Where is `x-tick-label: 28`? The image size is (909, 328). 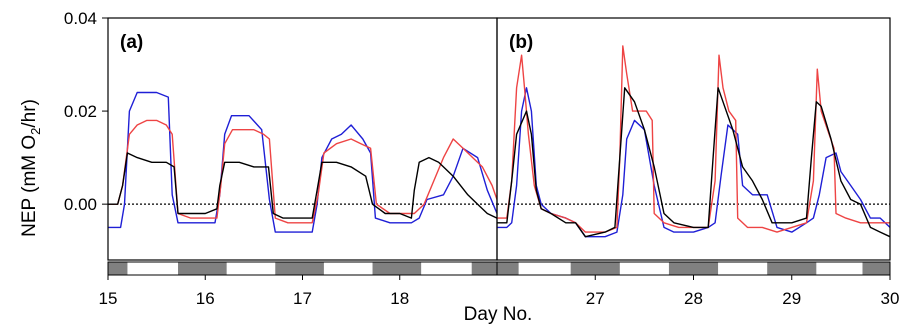
x-tick-label: 28 is located at coordinates (693, 298).